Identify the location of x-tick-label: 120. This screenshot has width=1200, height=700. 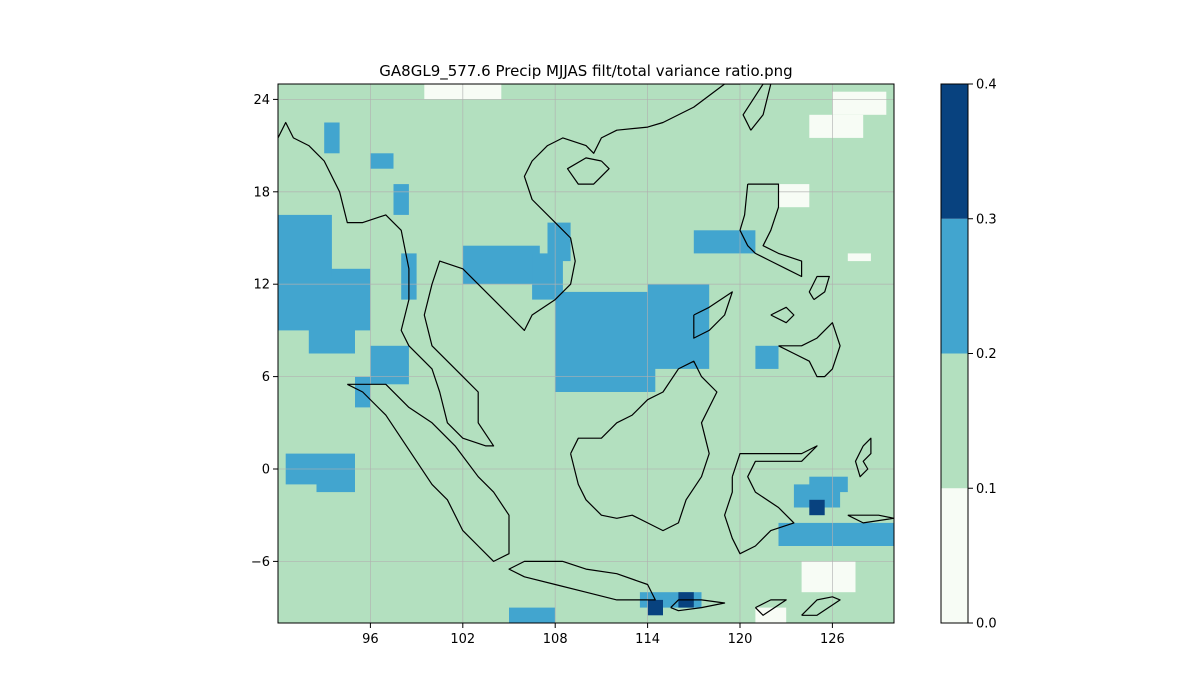
(740, 639).